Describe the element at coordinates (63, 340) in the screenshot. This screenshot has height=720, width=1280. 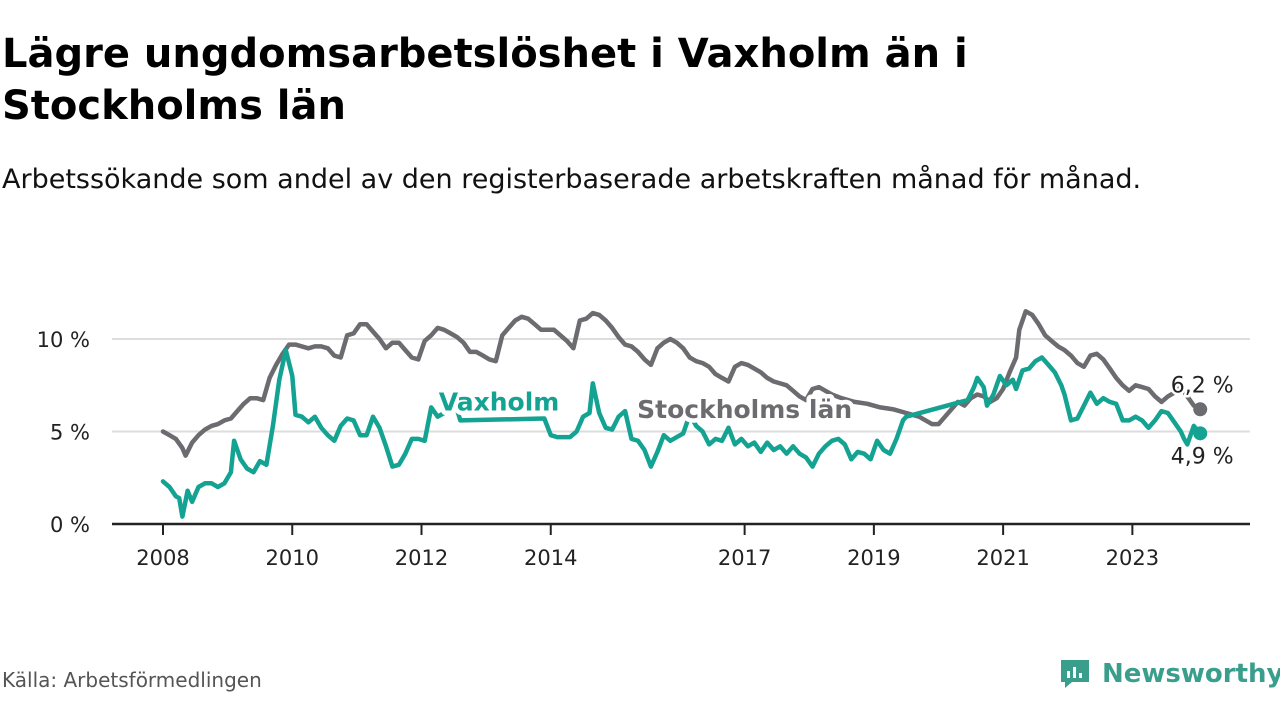
I see `y-tick-label: 10 %` at that location.